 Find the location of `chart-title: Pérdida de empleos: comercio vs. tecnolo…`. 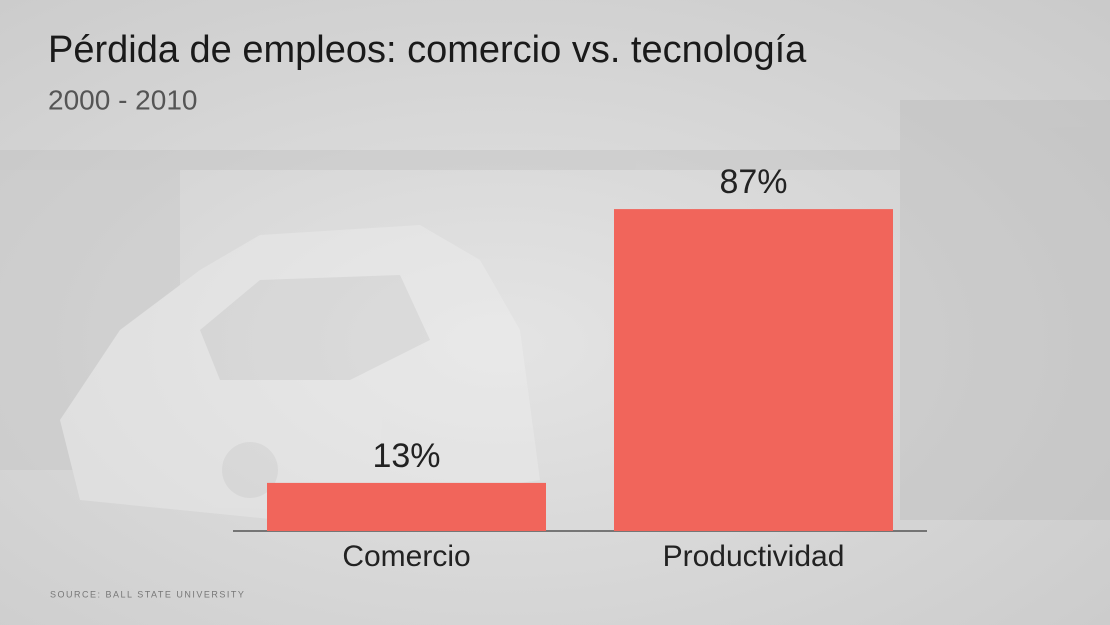

chart-title: Pérdida de empleos: comercio vs. tecnolo… is located at coordinates (427, 50).